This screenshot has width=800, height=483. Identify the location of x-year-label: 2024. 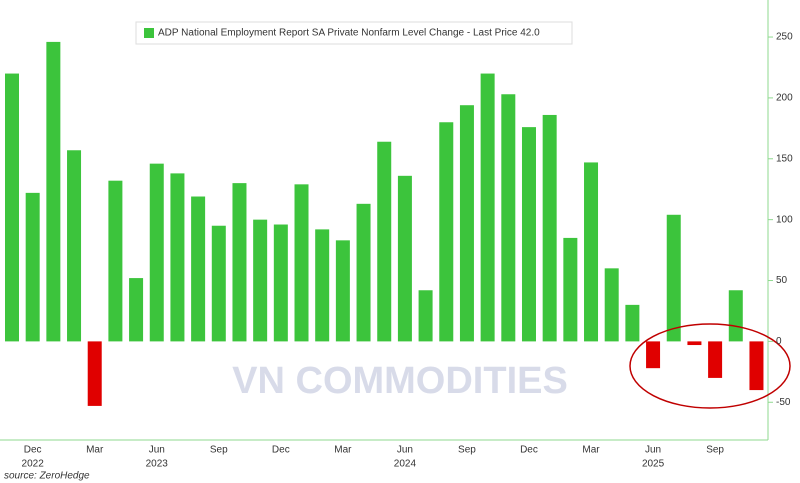
(405, 464).